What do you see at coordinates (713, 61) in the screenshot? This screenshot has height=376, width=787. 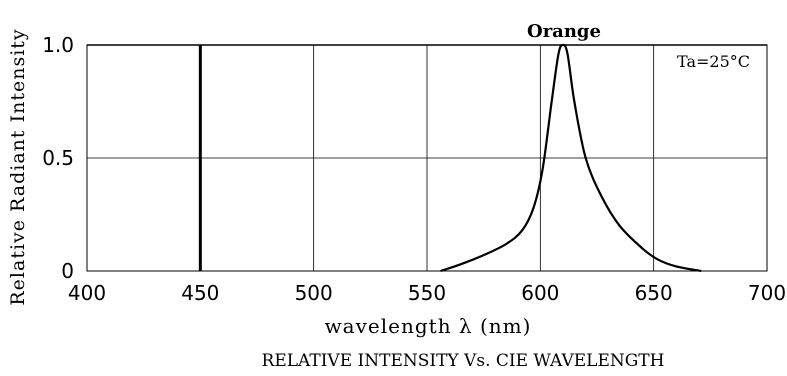 I see `temperature-annotation: Ta=25°C` at bounding box center [713, 61].